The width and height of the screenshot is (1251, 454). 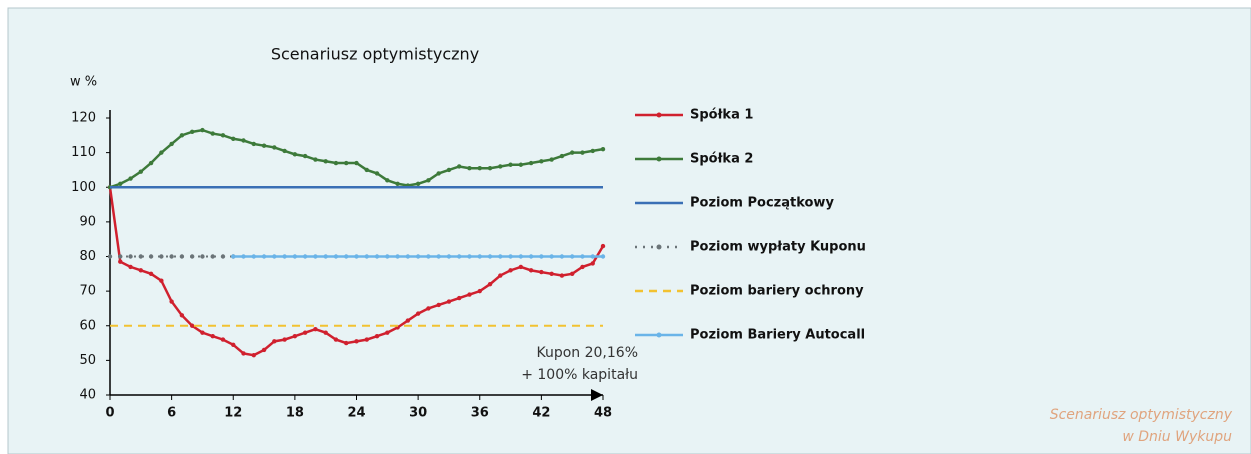 I want to click on x-tick-label: 36, so click(x=480, y=413).